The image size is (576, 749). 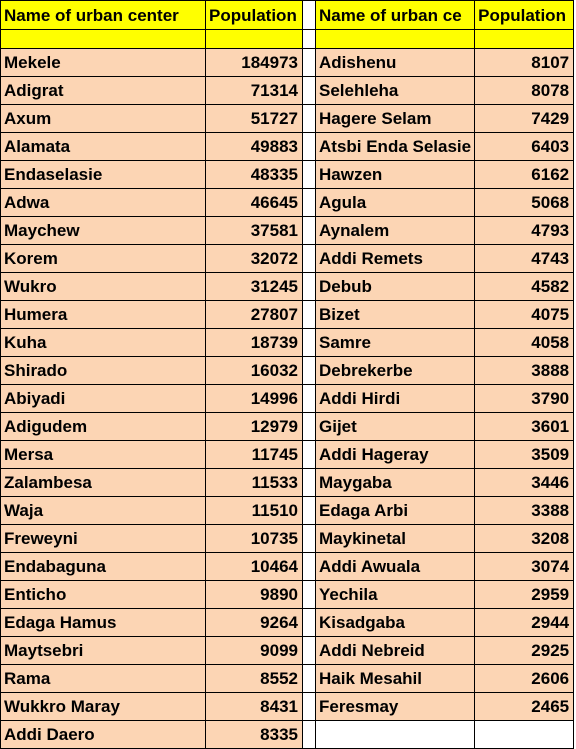 What do you see at coordinates (103, 342) in the screenshot?
I see `cell-left-name: Kuha` at bounding box center [103, 342].